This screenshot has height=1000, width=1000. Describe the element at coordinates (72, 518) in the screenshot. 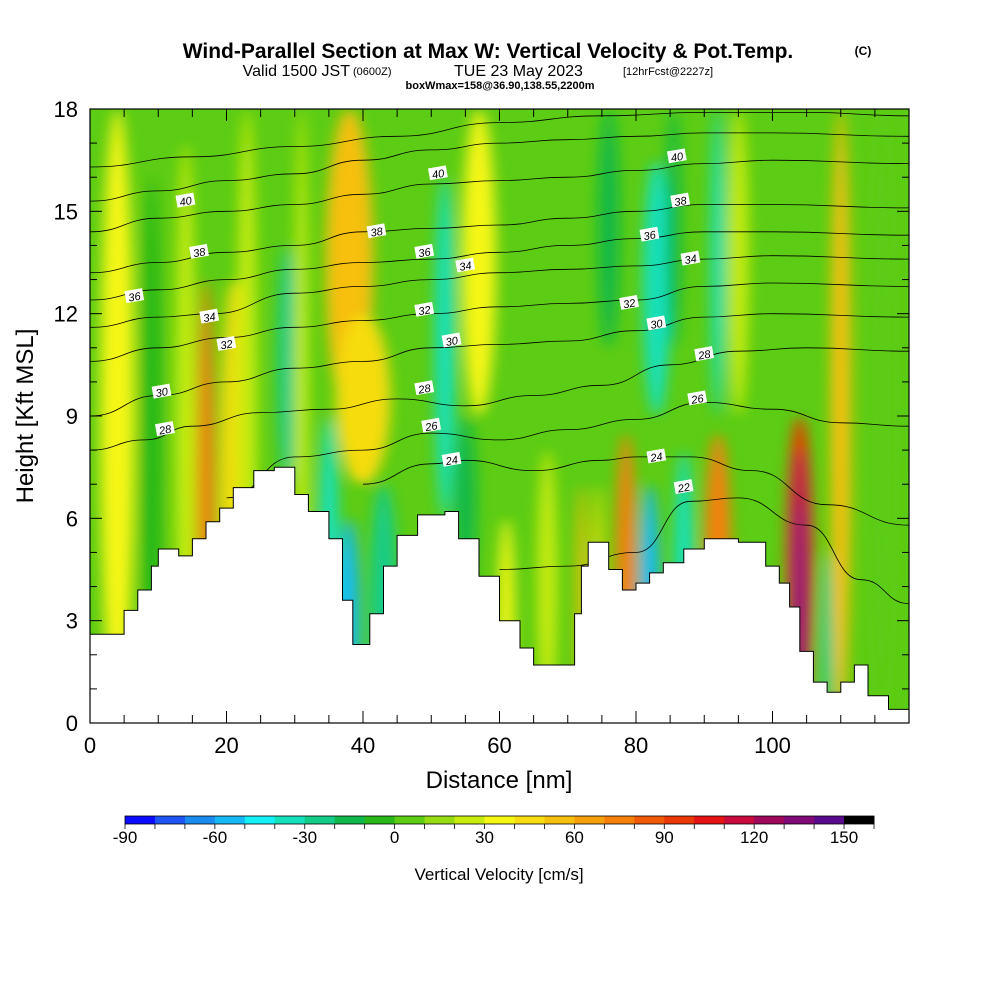

I see `y-tick-label: 6` at that location.